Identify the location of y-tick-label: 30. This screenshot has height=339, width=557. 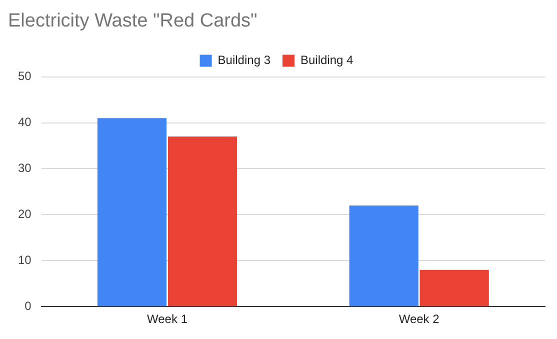
(25, 168).